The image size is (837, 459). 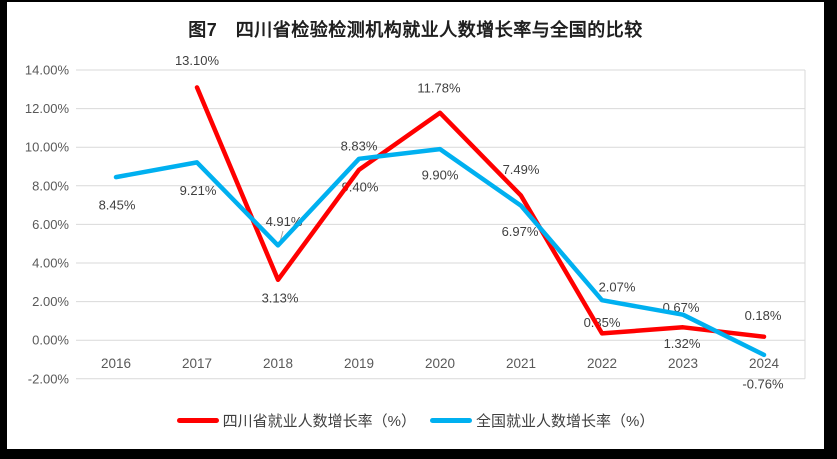 What do you see at coordinates (278, 363) in the screenshot?
I see `x-axis-tick-label: 2018` at bounding box center [278, 363].